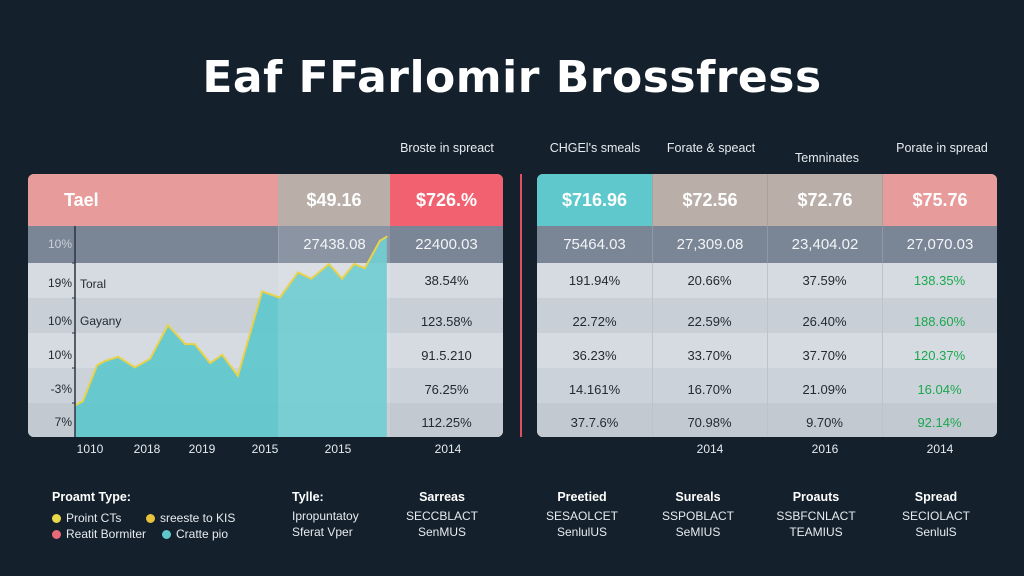 Image resolution: width=1024 pixels, height=576 pixels. What do you see at coordinates (939, 200) in the screenshot?
I see `column-top-value: $75.76` at bounding box center [939, 200].